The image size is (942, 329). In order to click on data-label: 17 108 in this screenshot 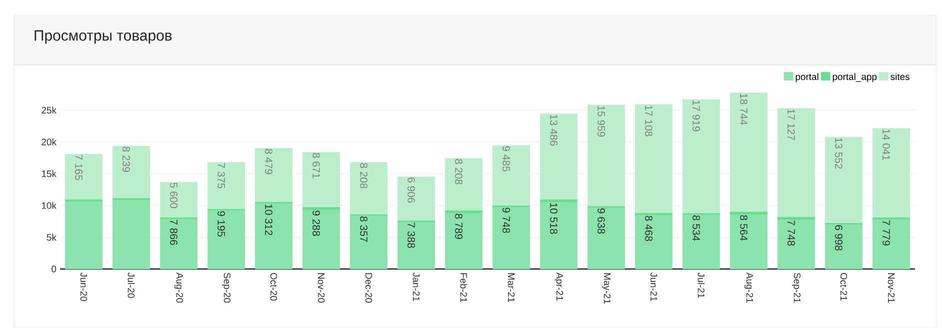, I will do `click(648, 121)`.